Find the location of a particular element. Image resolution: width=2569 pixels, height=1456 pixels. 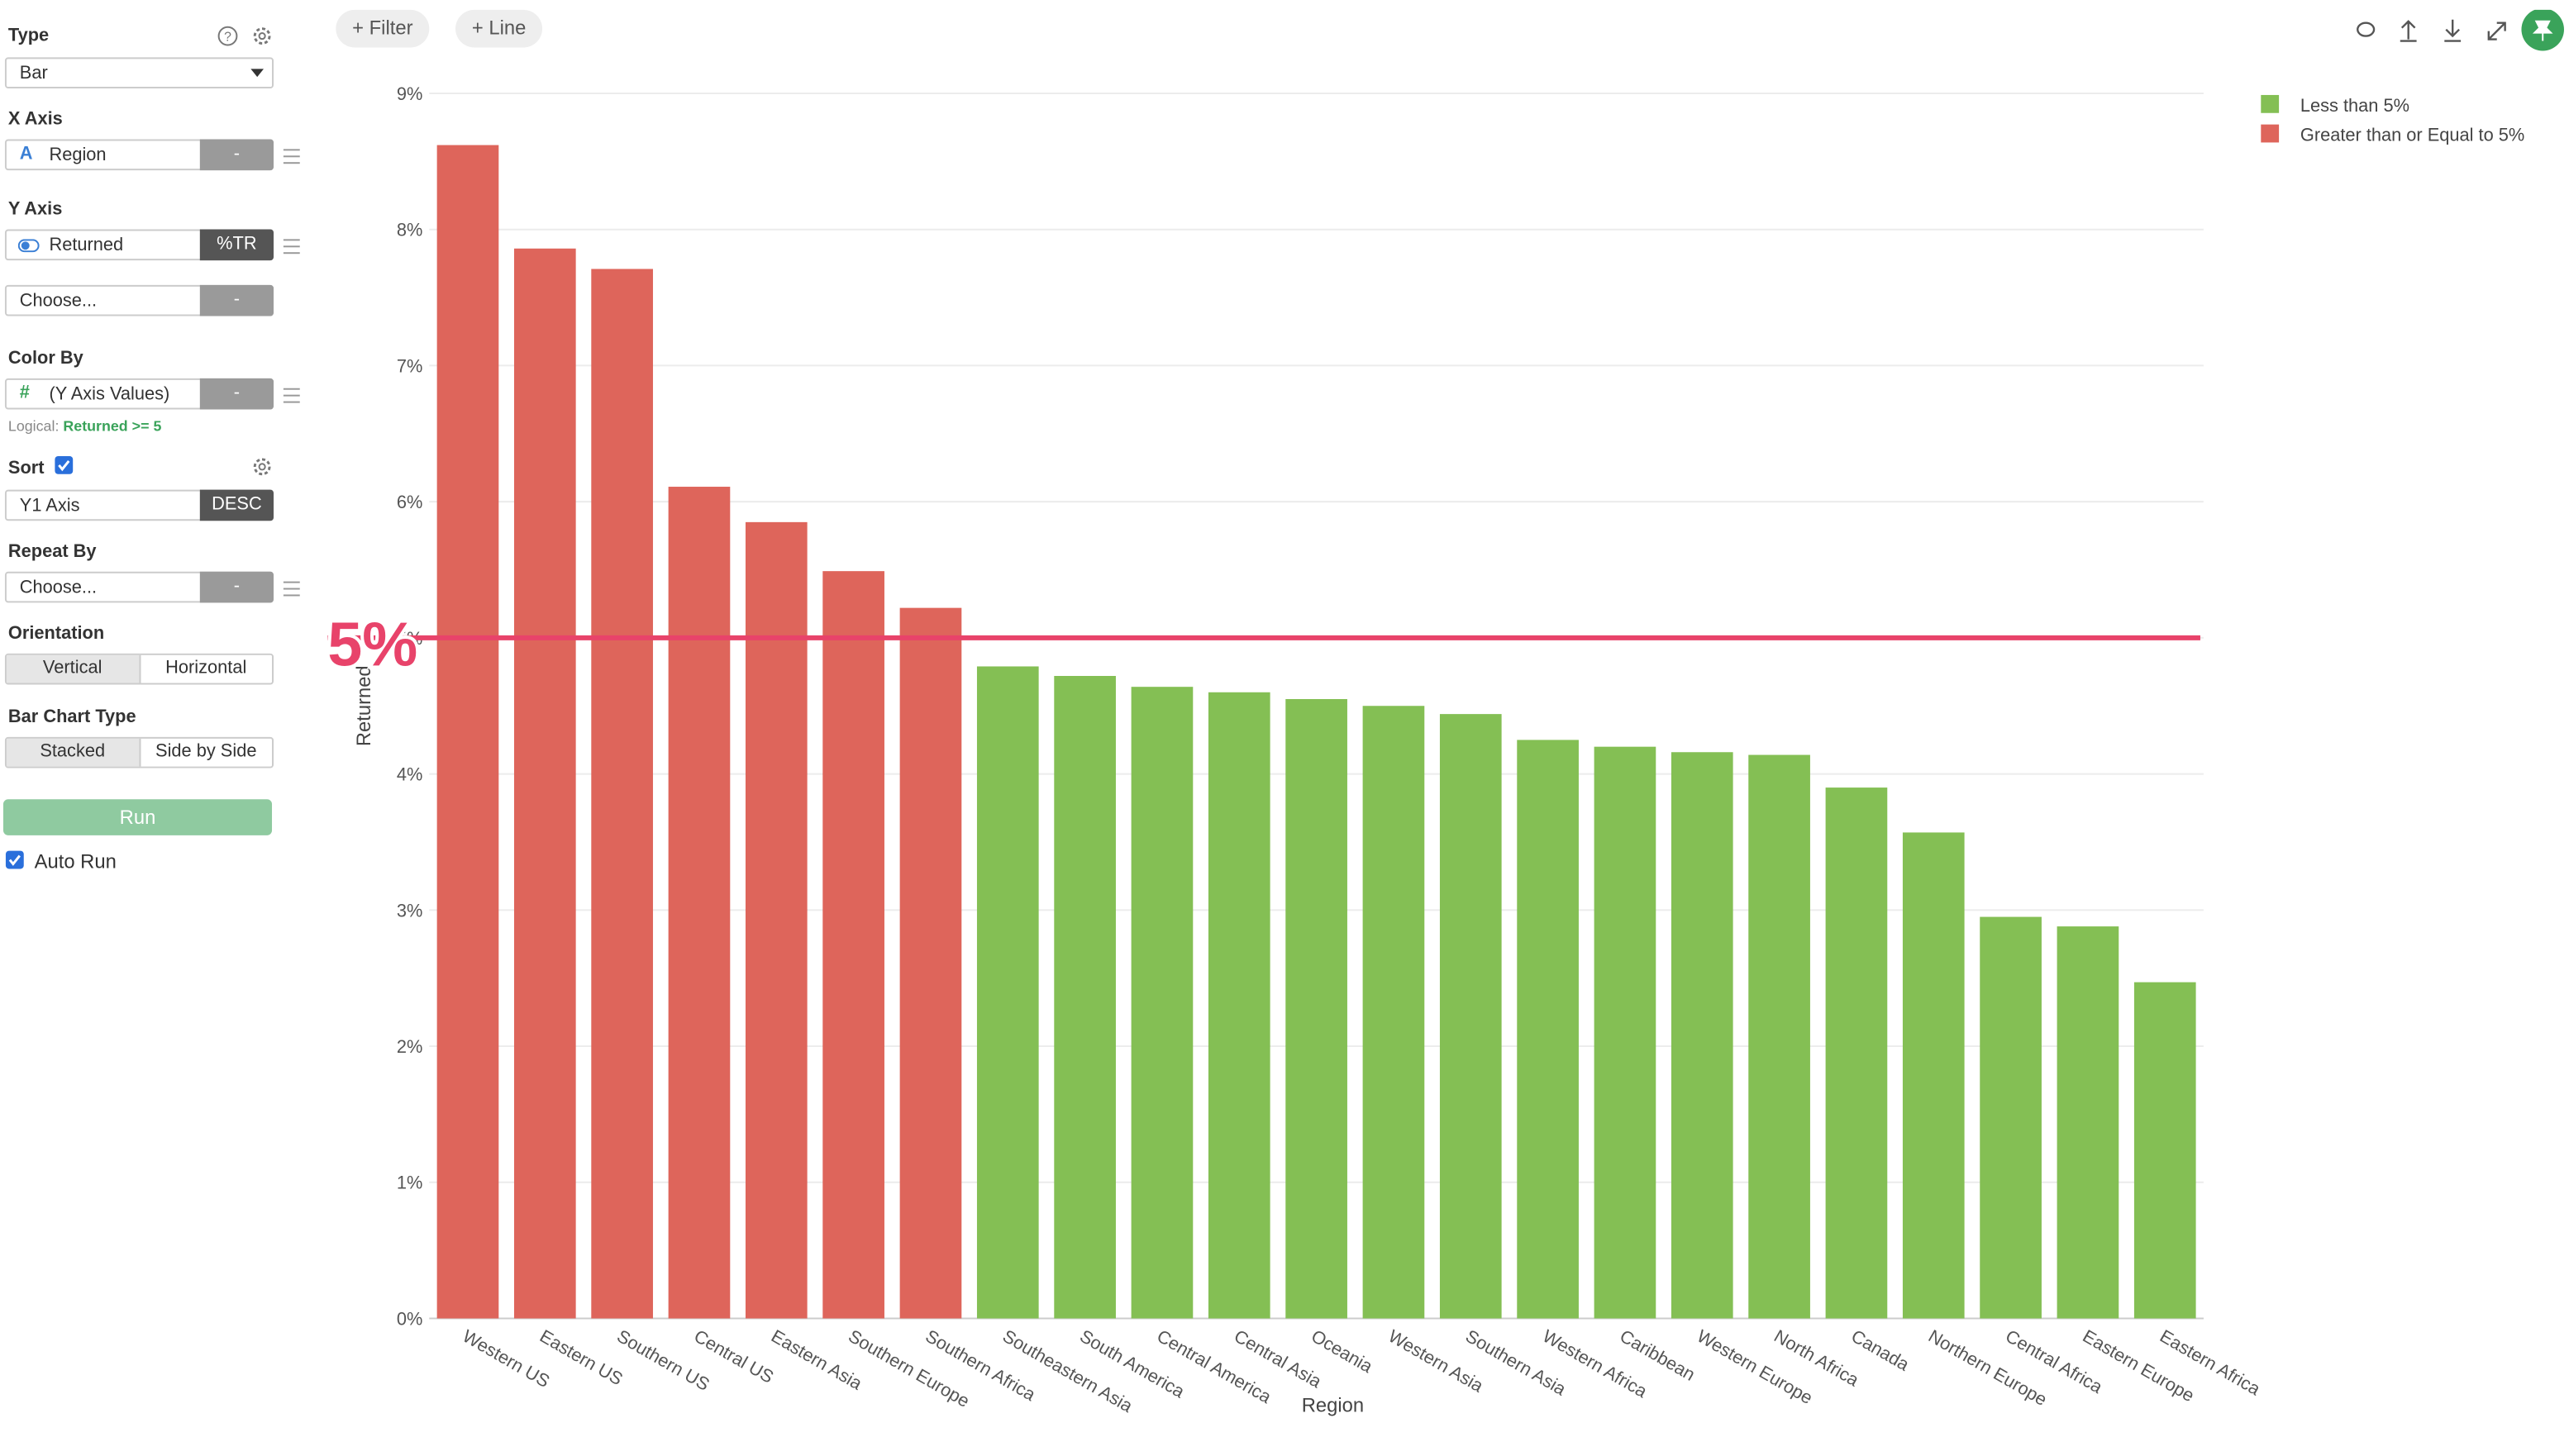

legend-label: Less than 5% is located at coordinates (2354, 105).